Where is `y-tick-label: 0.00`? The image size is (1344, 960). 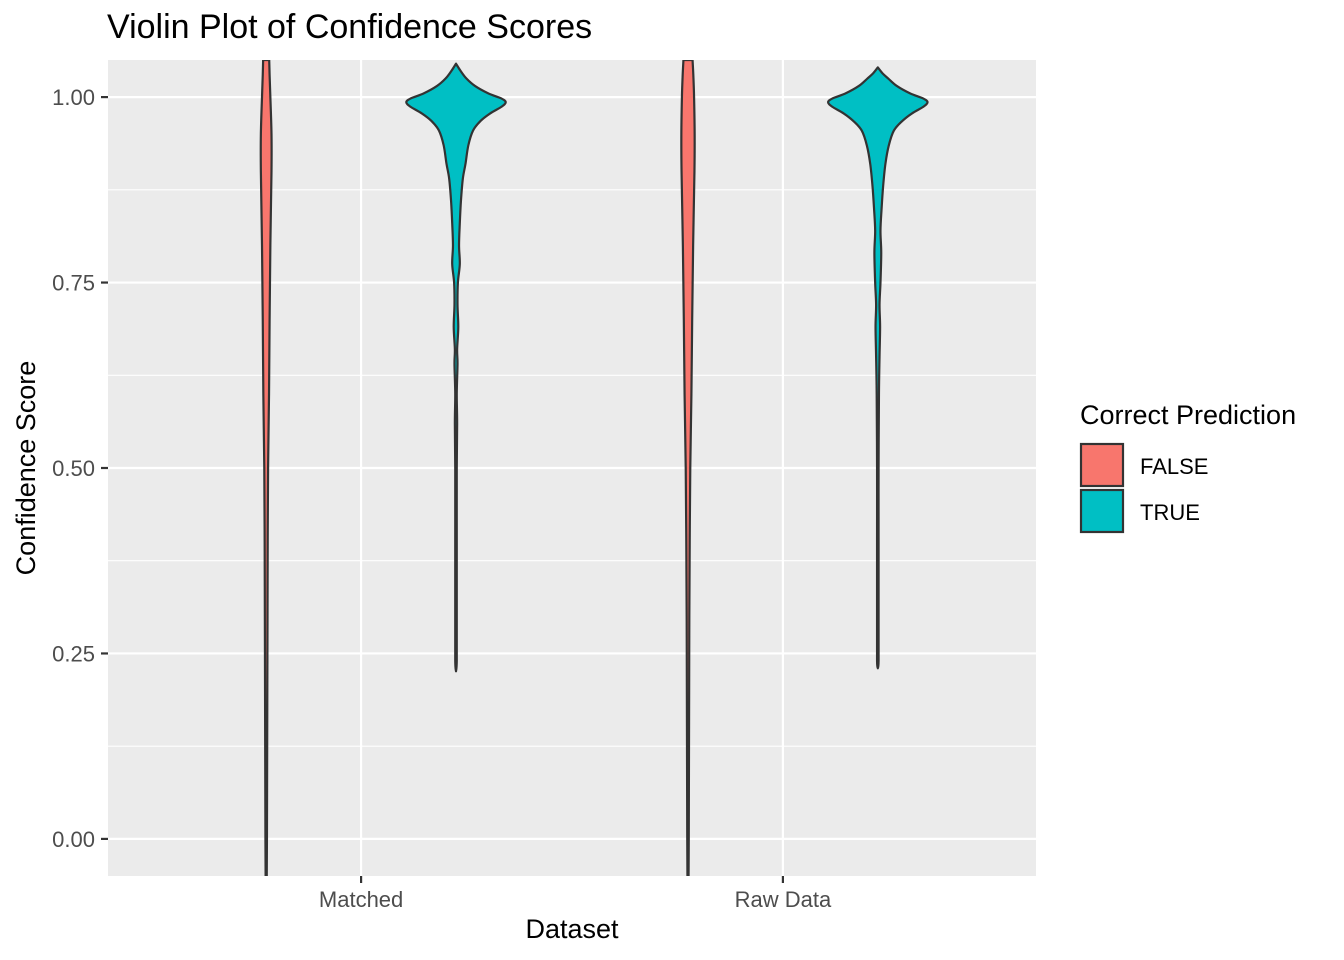
y-tick-label: 0.00 is located at coordinates (73, 839).